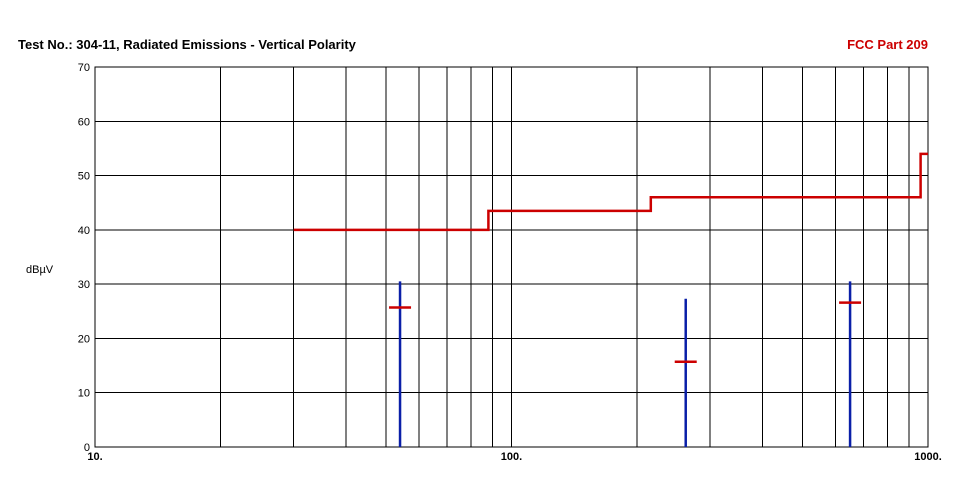 This screenshot has width=957, height=478. What do you see at coordinates (94, 457) in the screenshot?
I see `x-tick-label: 10.` at bounding box center [94, 457].